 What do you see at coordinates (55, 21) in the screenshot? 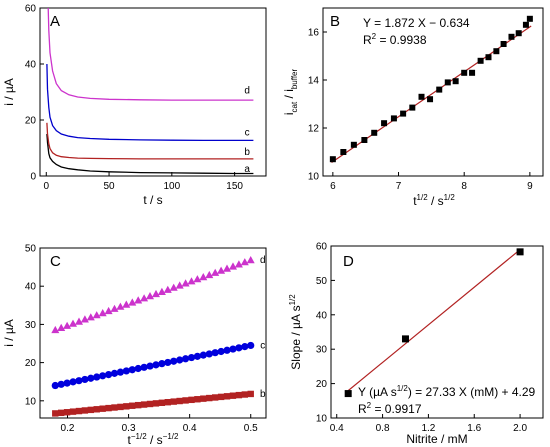
I see `panel-a-letter: A` at bounding box center [55, 21].